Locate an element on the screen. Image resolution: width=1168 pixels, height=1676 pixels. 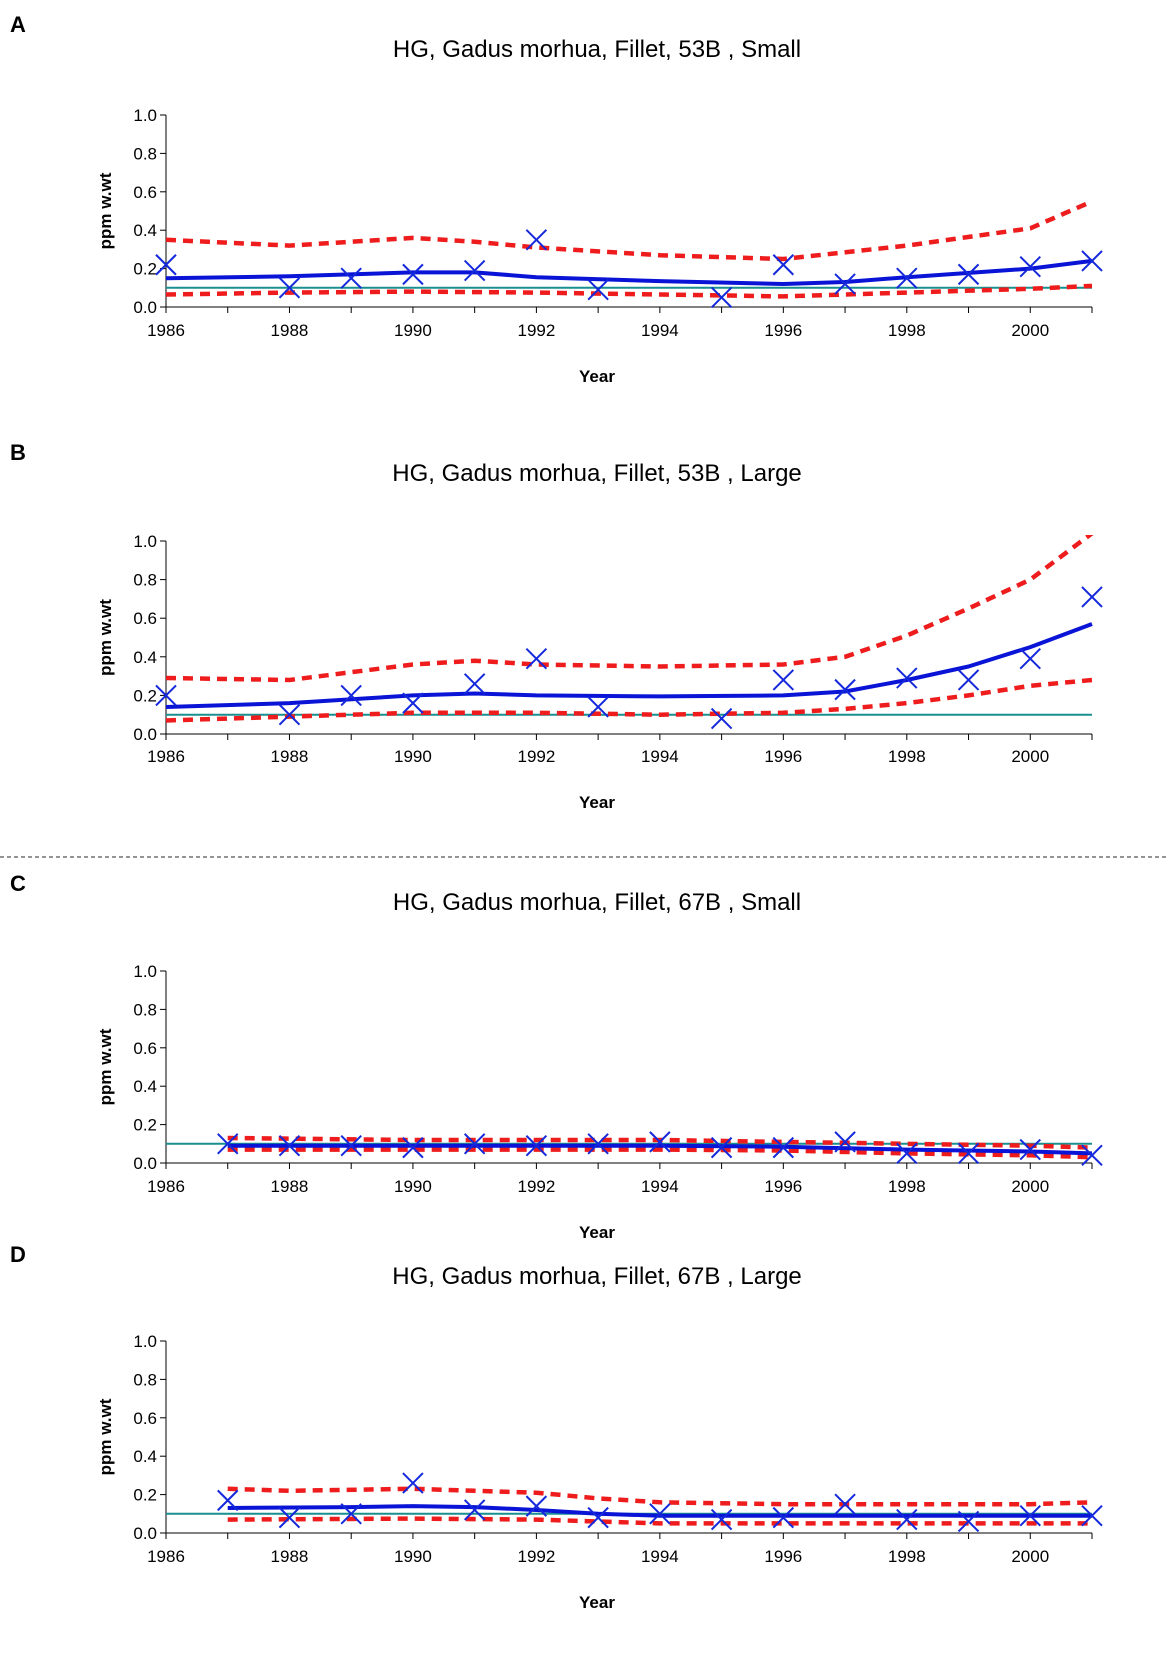
chart-title: HG, Gadus morhua, Fillet, 67B , Large is located at coordinates (597, 1276).